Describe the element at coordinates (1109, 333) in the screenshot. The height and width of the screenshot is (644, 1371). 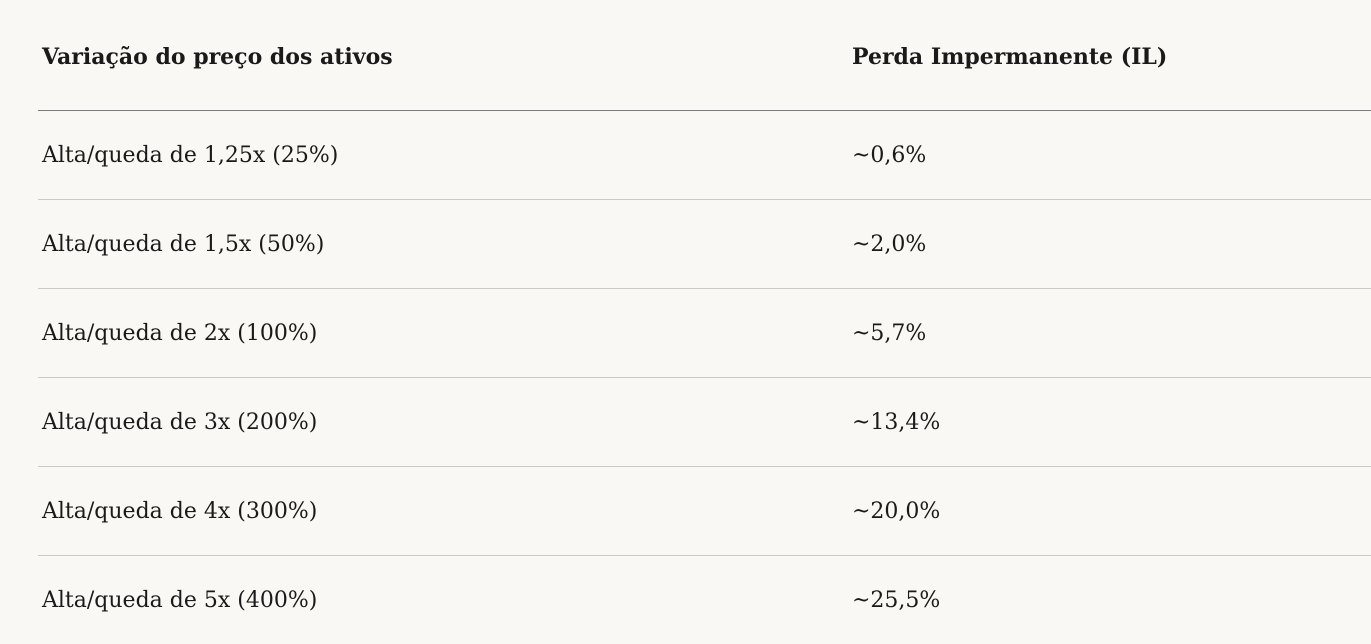
I see `il-cell: ~5,7%` at that location.